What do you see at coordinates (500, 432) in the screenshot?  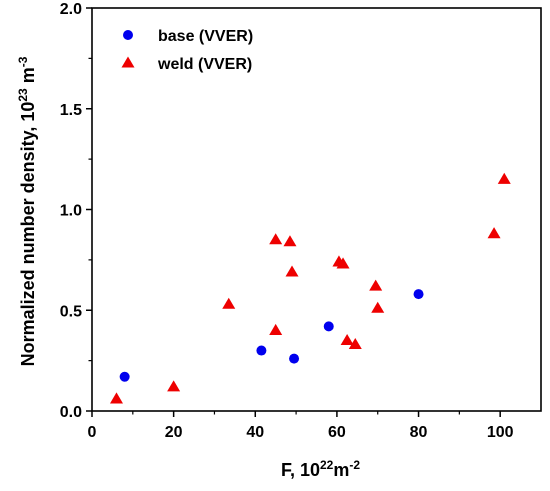 I see `x-tick-label: 100` at bounding box center [500, 432].